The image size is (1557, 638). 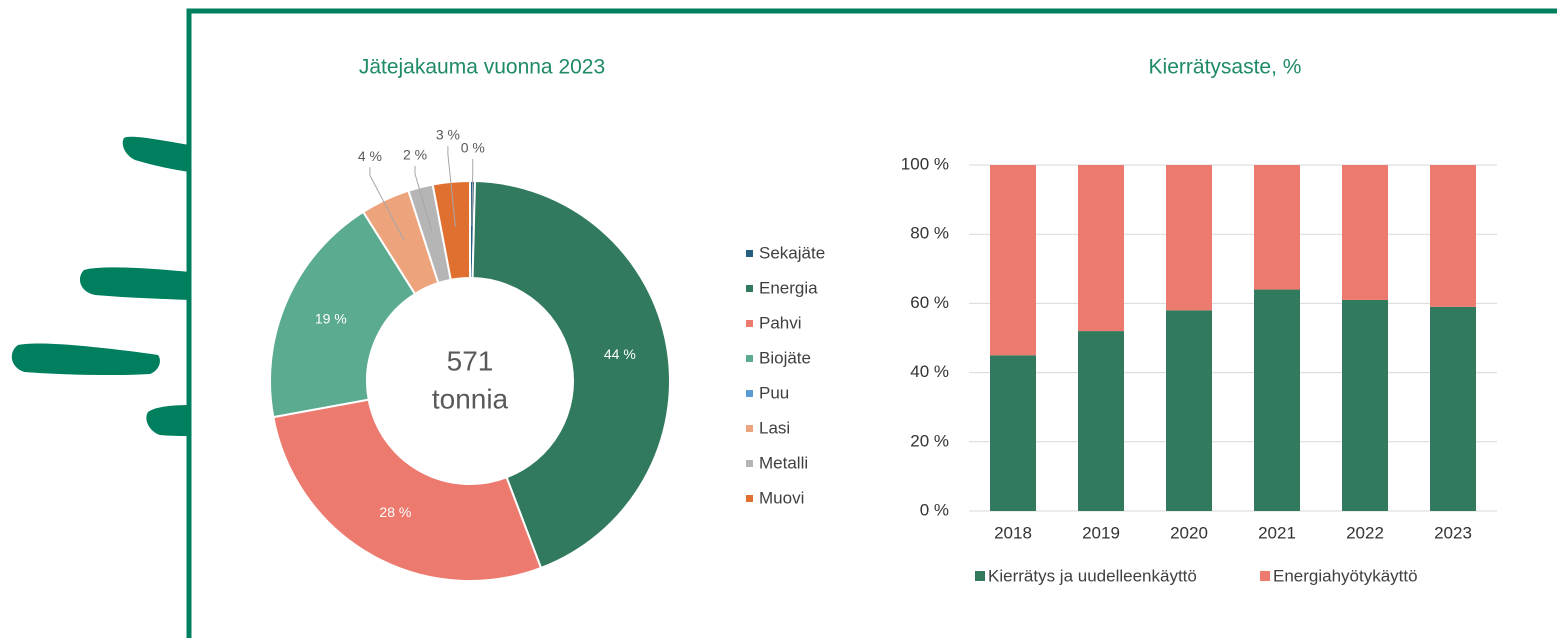 What do you see at coordinates (1365, 532) in the screenshot?
I see `x-tick-label: 2022` at bounding box center [1365, 532].